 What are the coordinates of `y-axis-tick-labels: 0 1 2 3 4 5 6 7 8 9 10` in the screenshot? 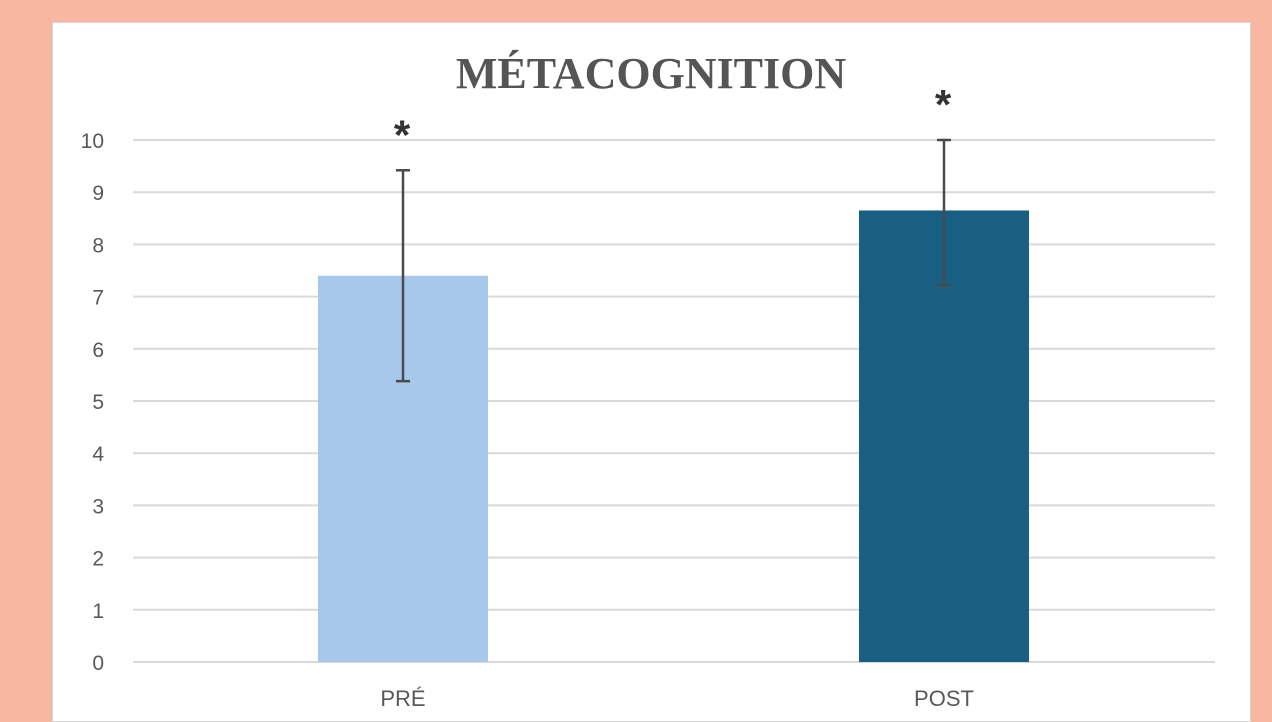 It's located at (93, 402).